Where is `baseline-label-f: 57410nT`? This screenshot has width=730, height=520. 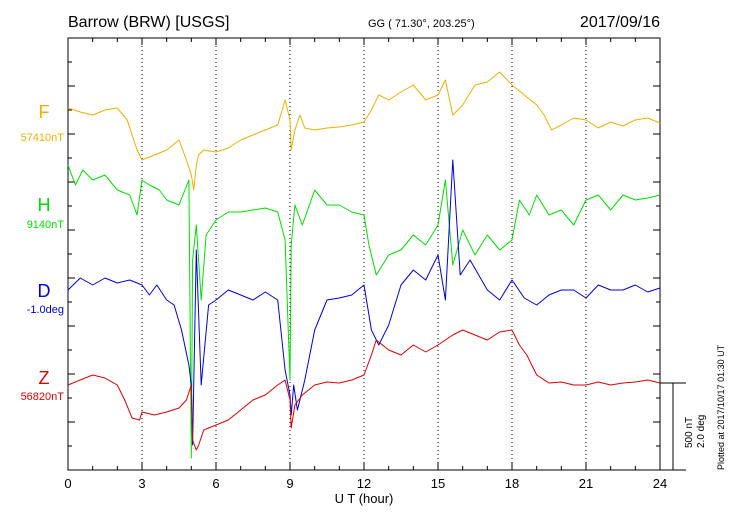
baseline-label-f: 57410nT is located at coordinates (43, 138).